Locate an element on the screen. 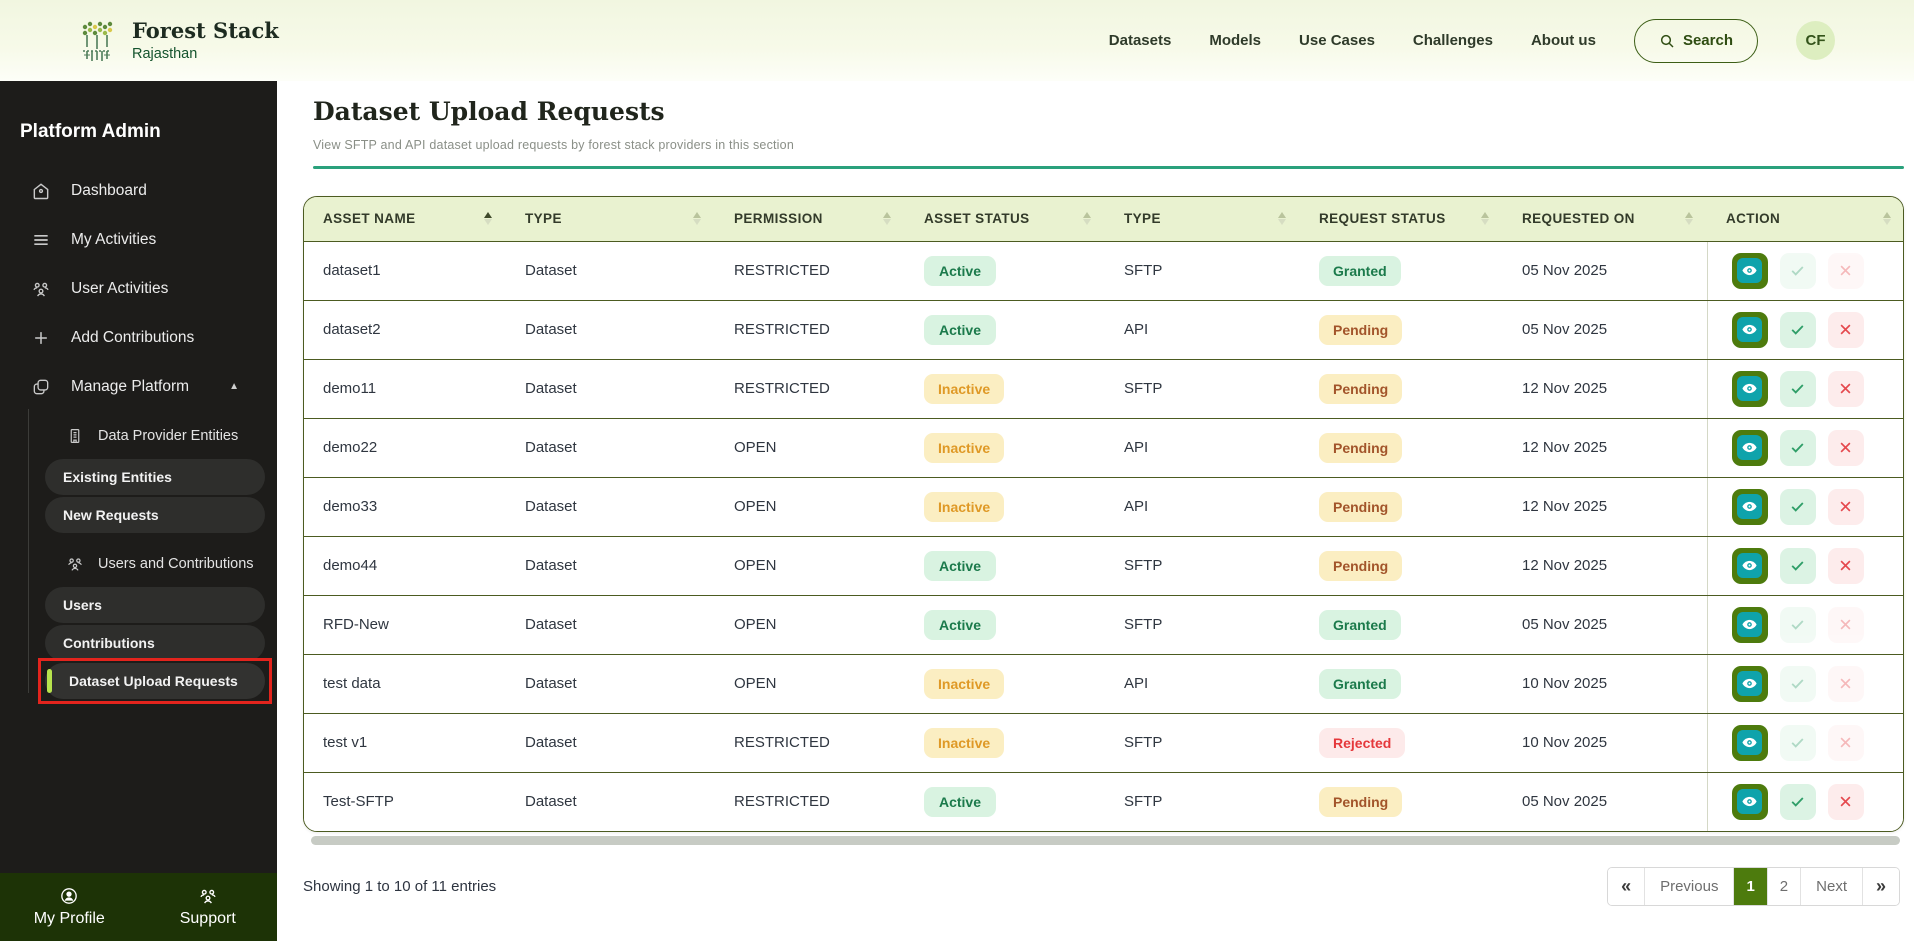  column-header-asset-status: ASSET STATUS is located at coordinates (1005, 219).